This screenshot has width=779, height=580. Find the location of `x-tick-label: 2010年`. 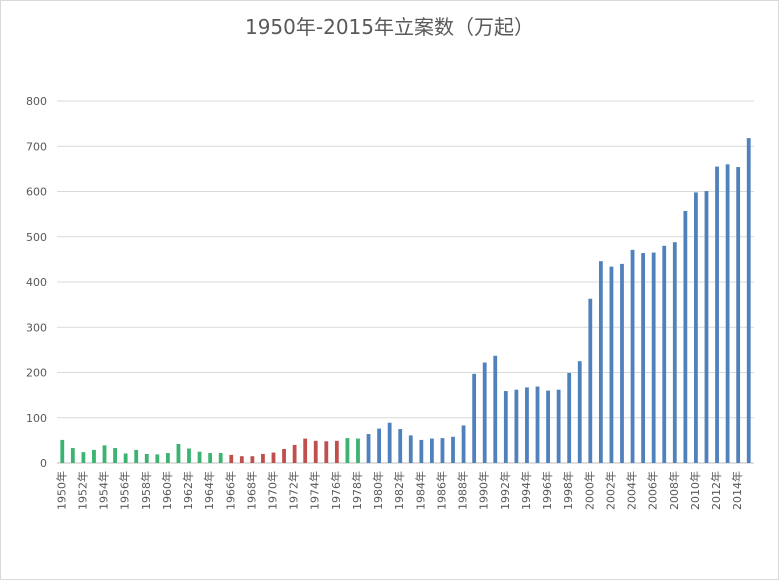

x-tick-label: 2010年 is located at coordinates (695, 490).